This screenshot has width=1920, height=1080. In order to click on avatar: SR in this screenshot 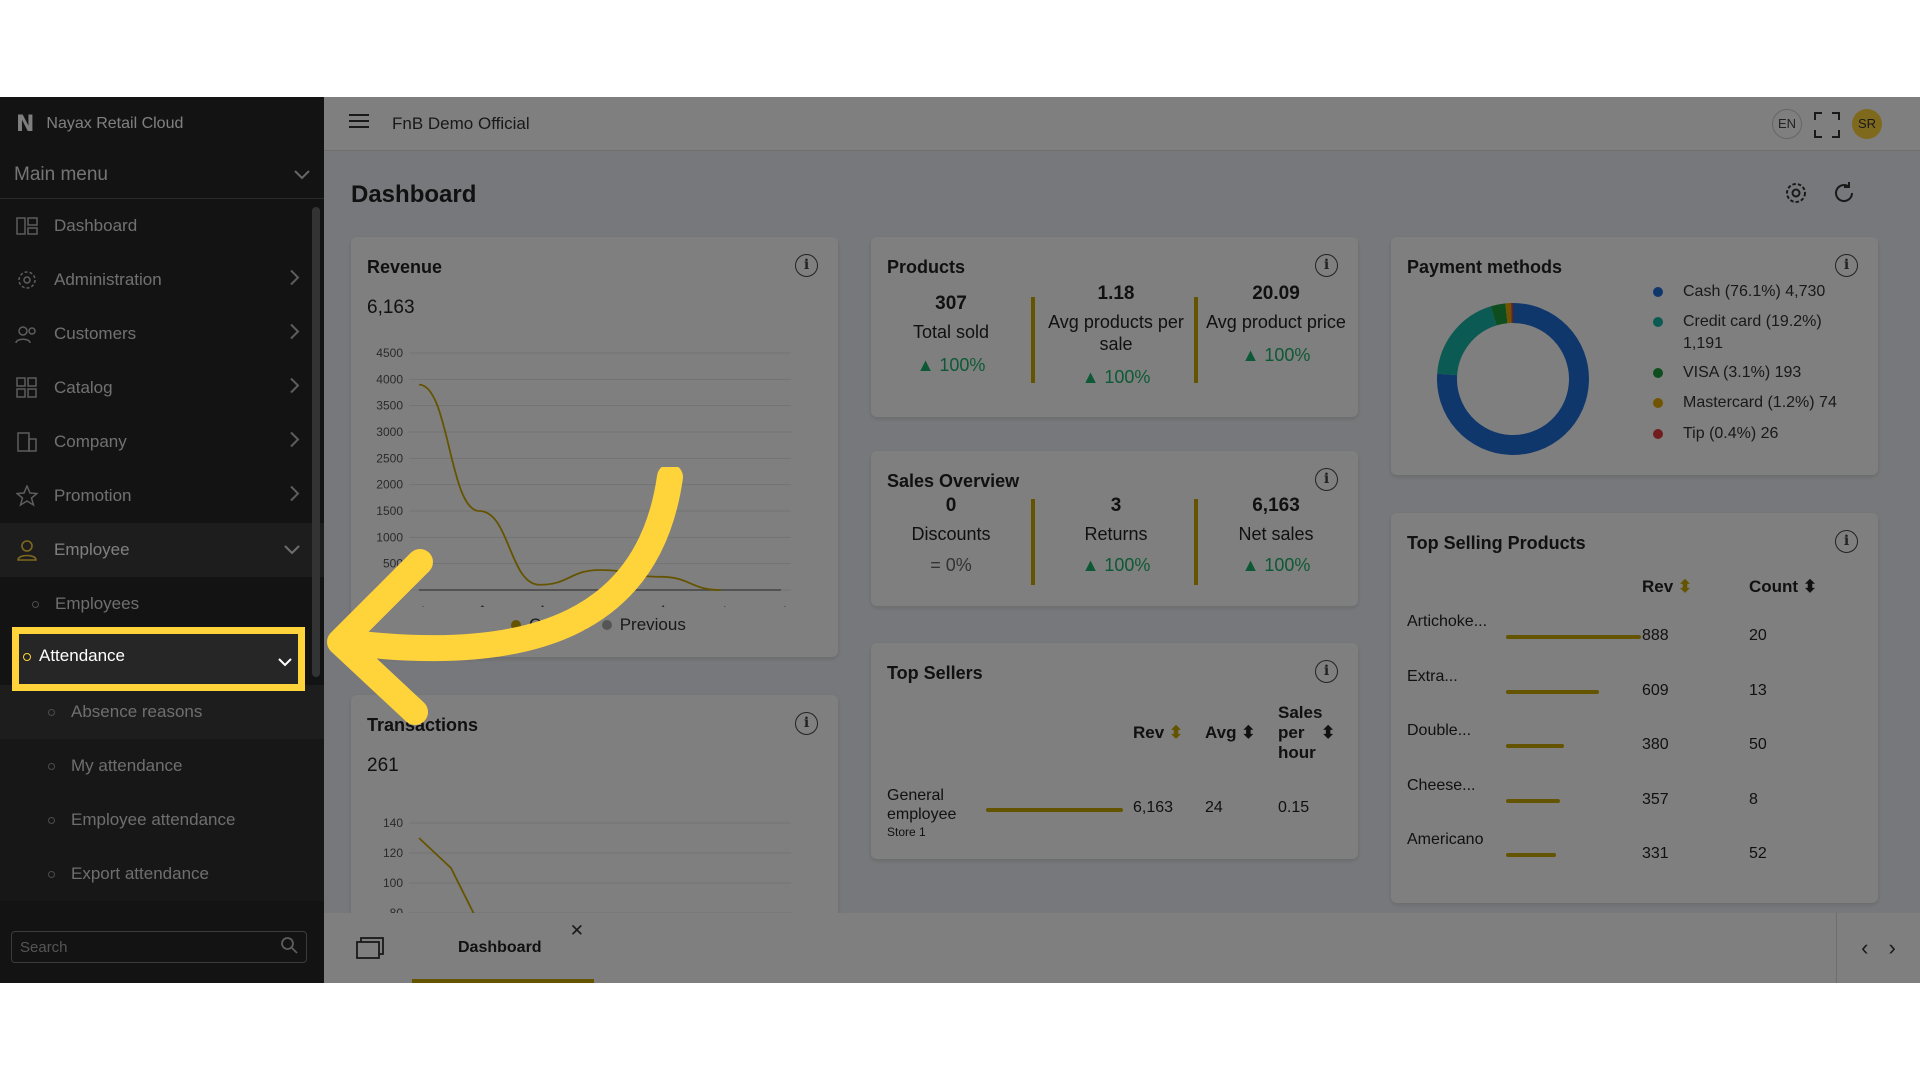, I will do `click(1867, 124)`.